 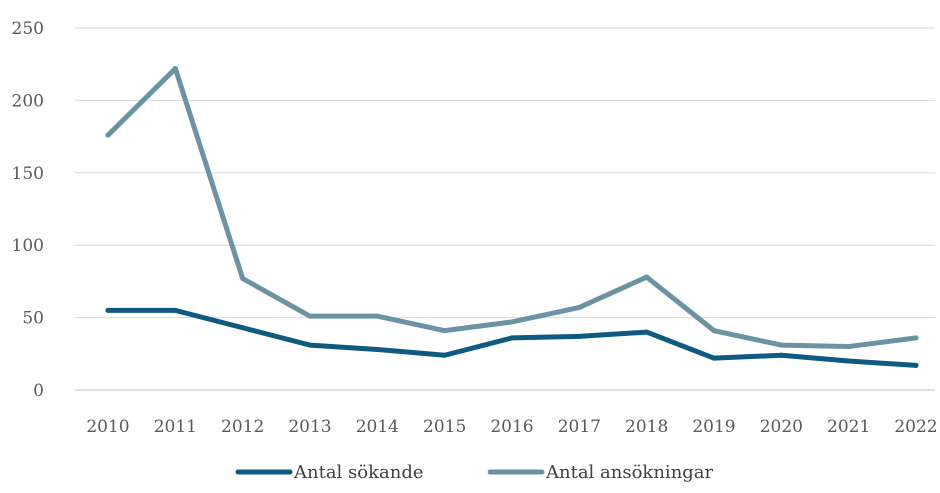 What do you see at coordinates (476, 472) in the screenshot?
I see `legend: Antal sökande Antal ansökningar` at bounding box center [476, 472].